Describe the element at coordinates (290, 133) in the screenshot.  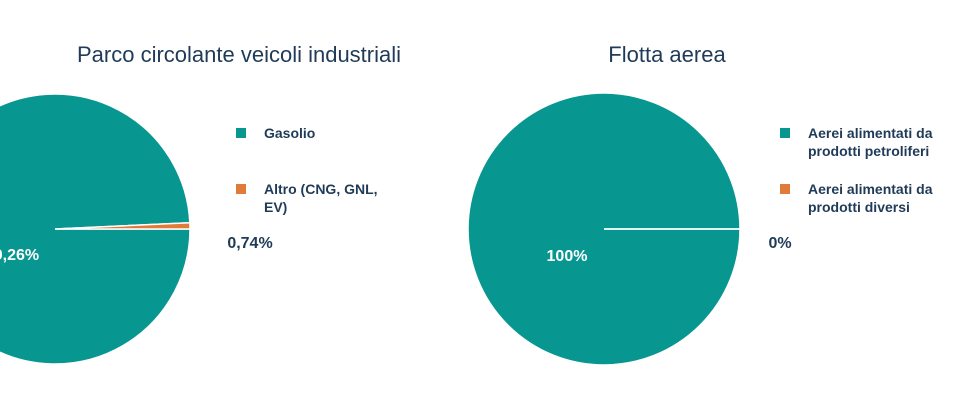
I see `legend-label: Gasolio` at that location.